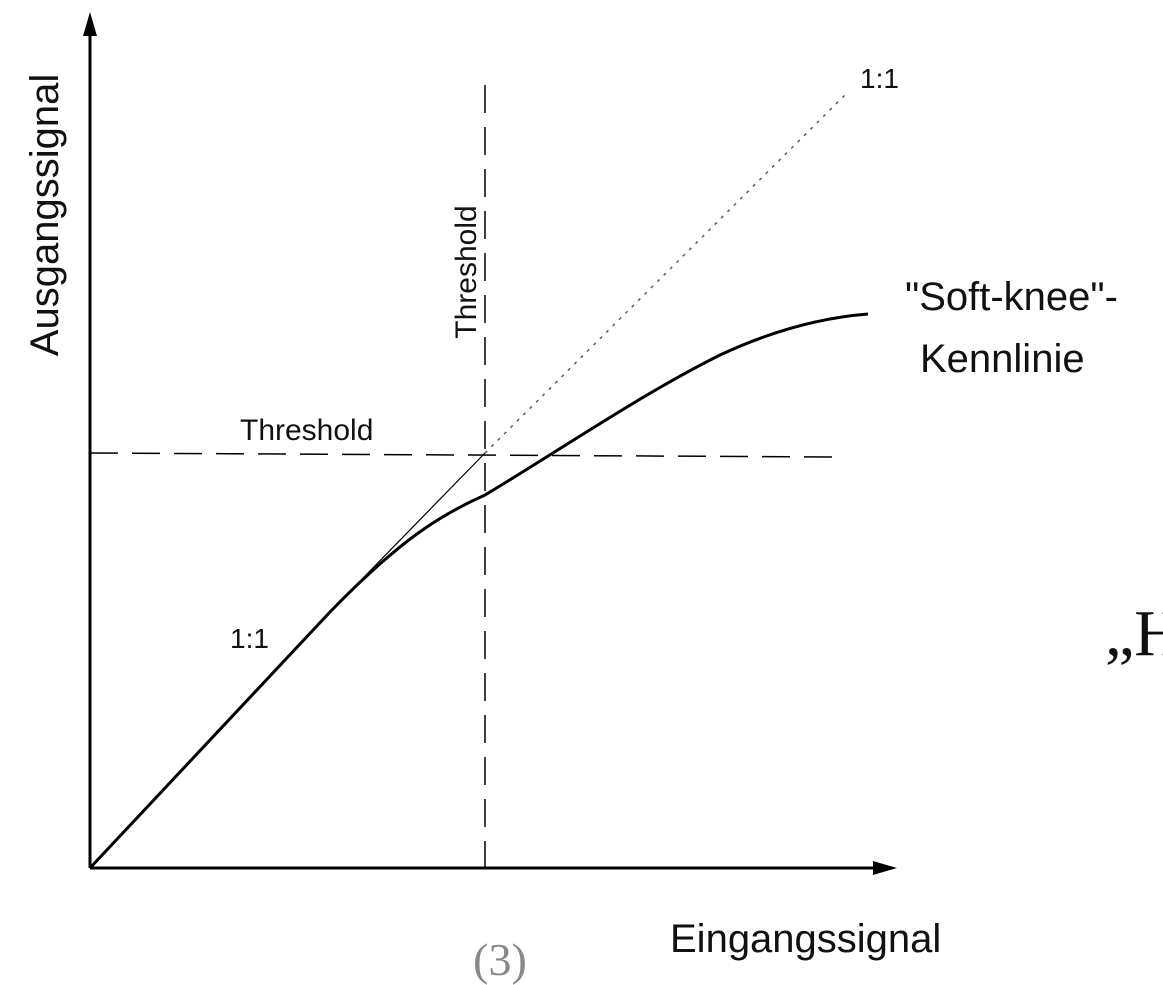 The image size is (1163, 985). What do you see at coordinates (500, 959) in the screenshot?
I see `footer: (3)` at bounding box center [500, 959].